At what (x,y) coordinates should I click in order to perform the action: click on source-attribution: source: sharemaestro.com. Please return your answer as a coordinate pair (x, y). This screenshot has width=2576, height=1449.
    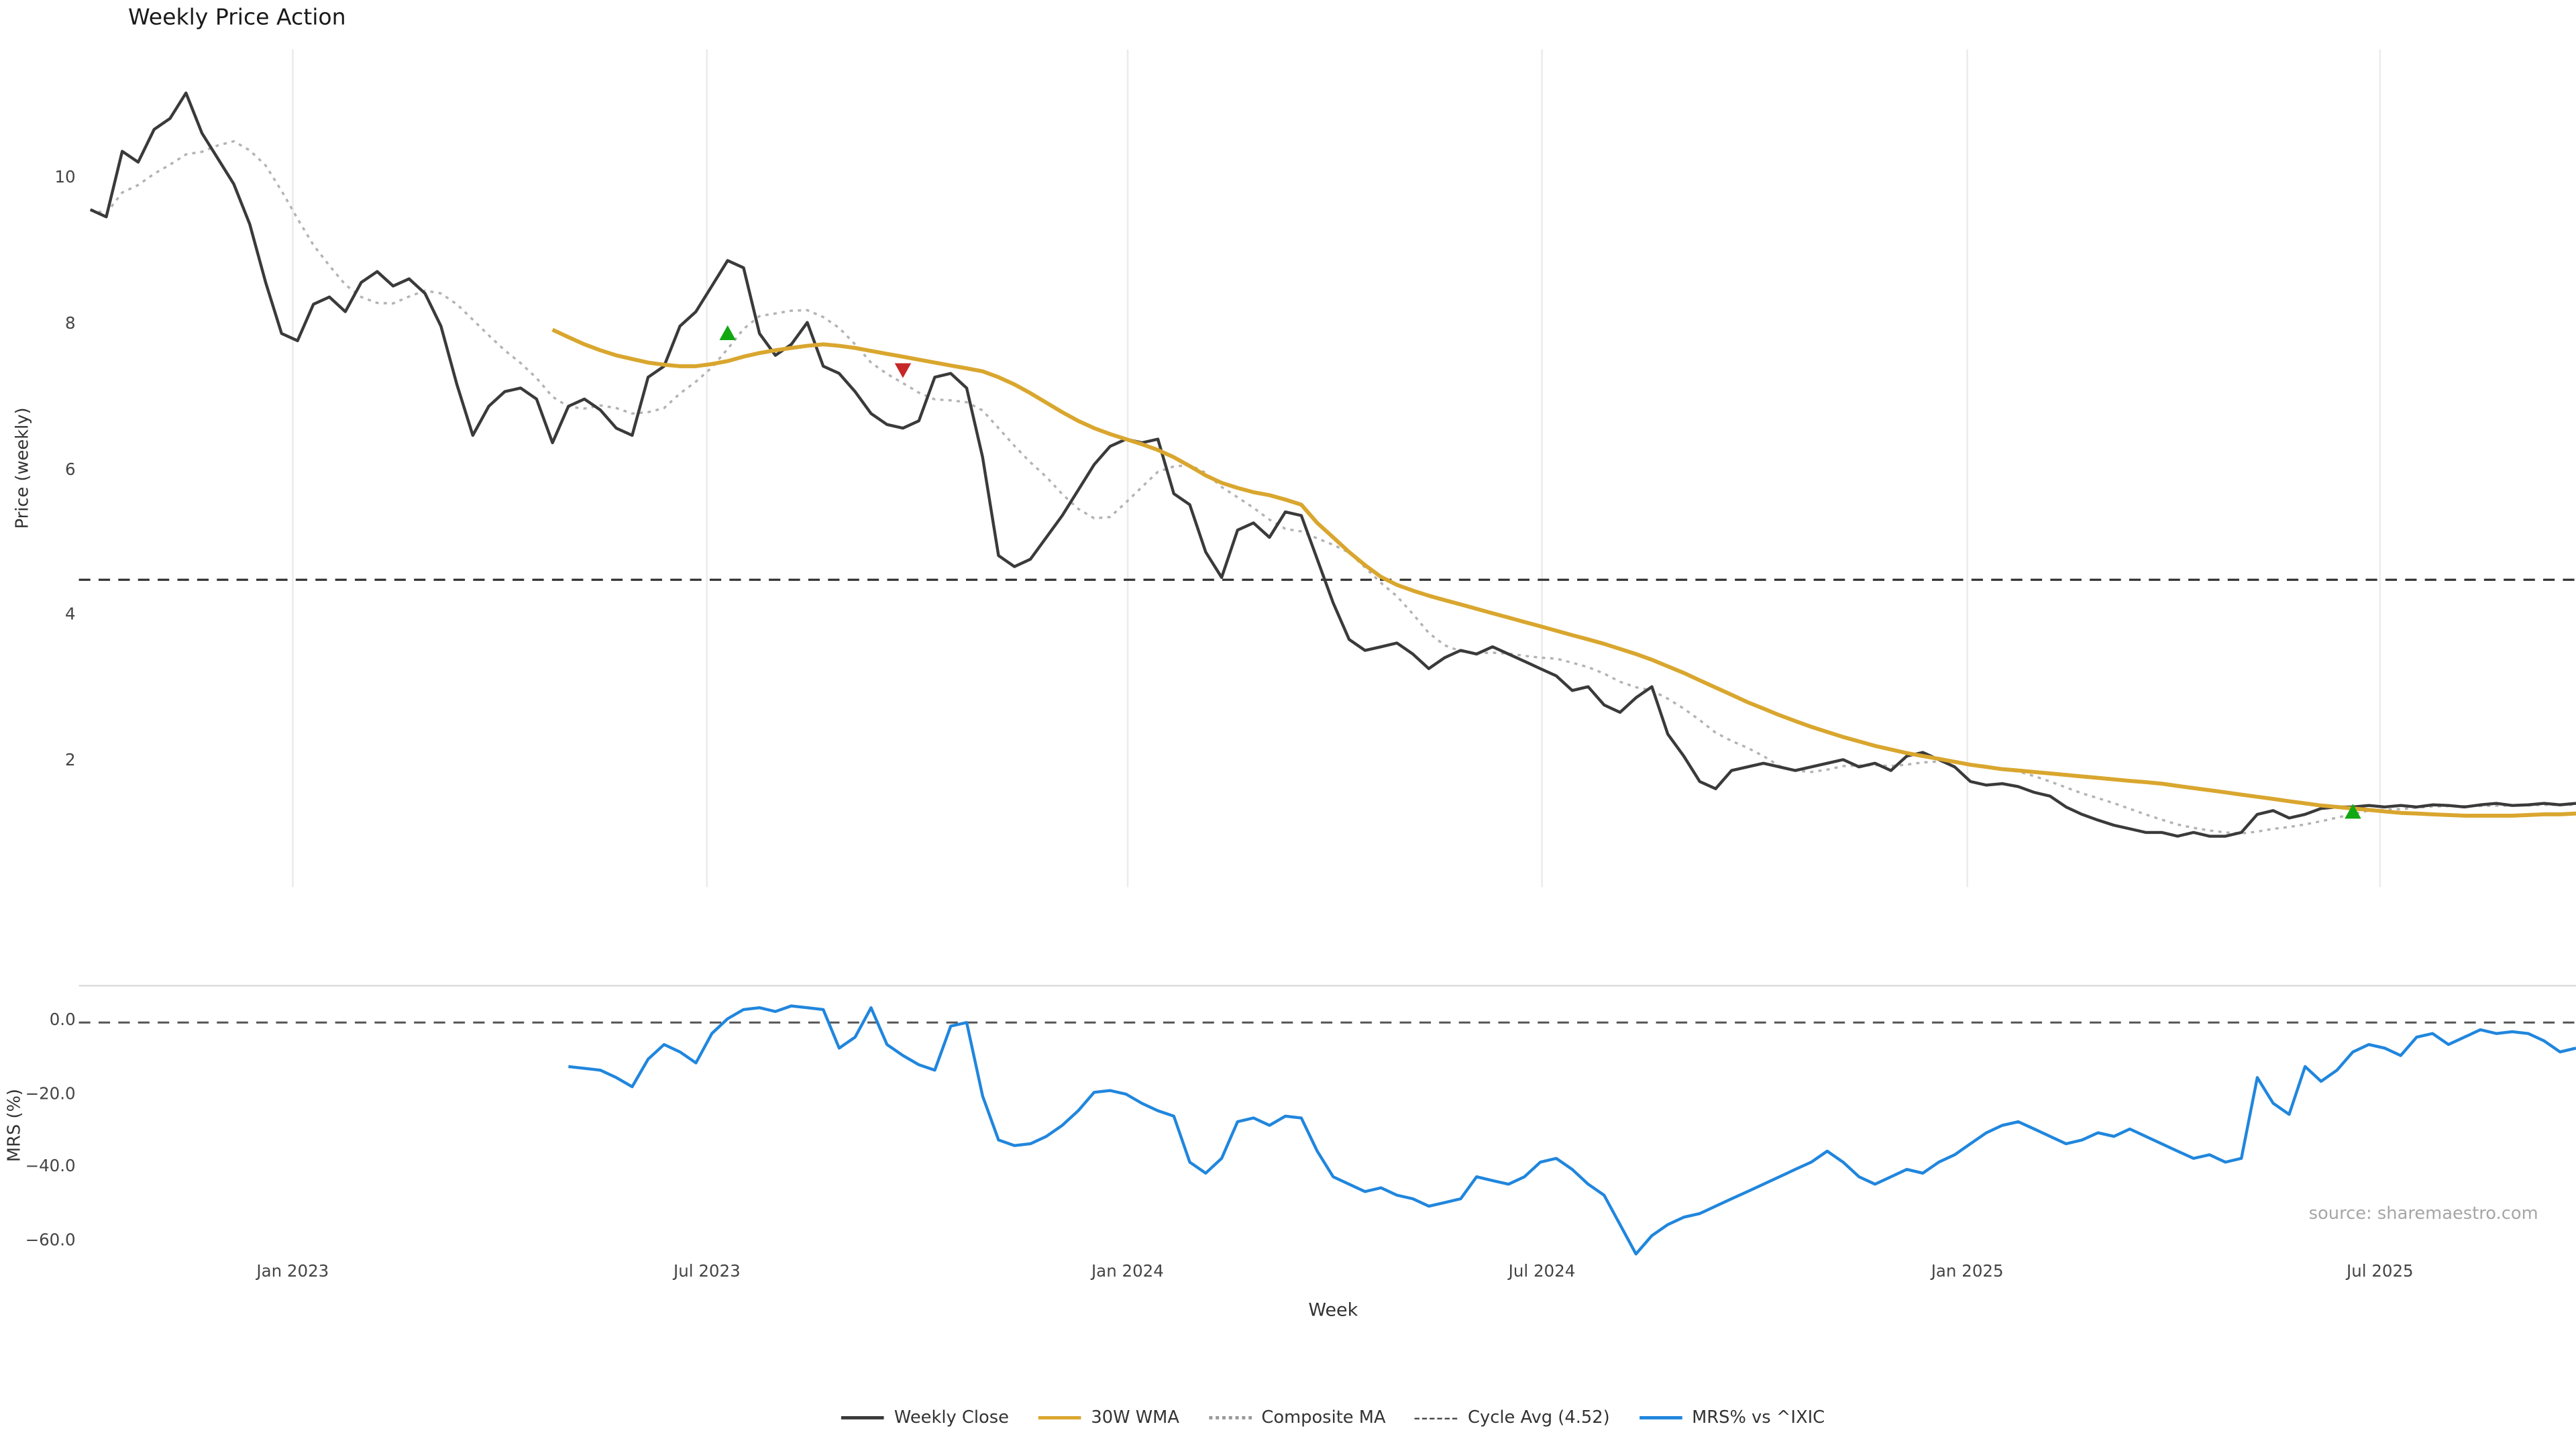
    Looking at the image, I should click on (2423, 1214).